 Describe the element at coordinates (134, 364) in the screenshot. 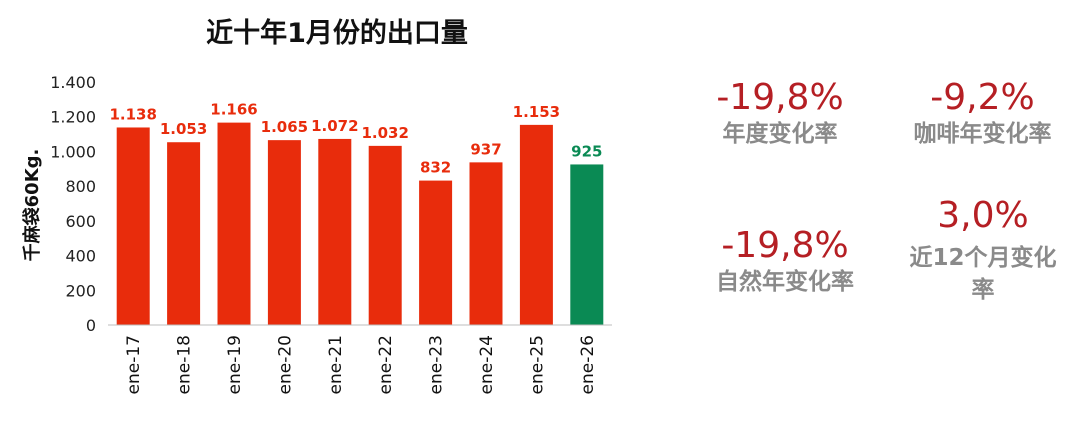

I see `x-tick-label: ene-17` at that location.